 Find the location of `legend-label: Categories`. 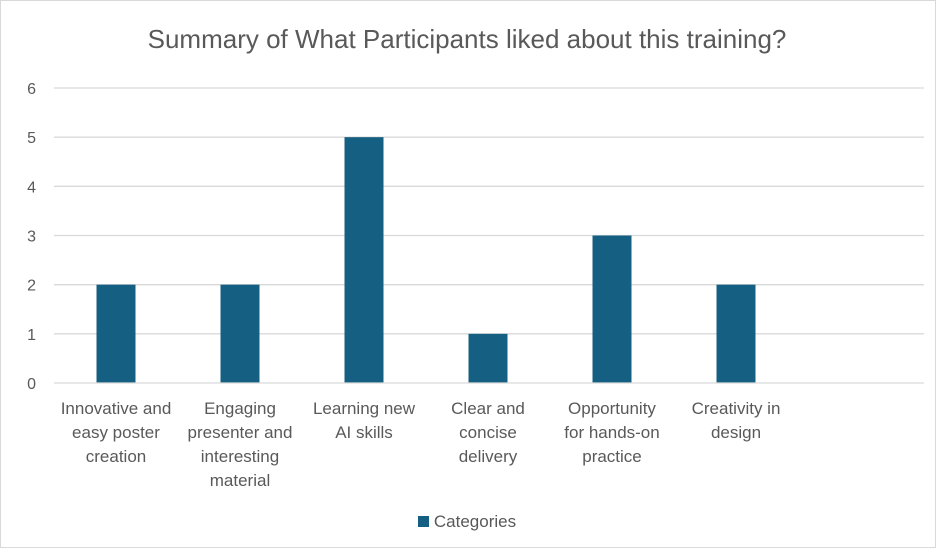

legend-label: Categories is located at coordinates (475, 521).